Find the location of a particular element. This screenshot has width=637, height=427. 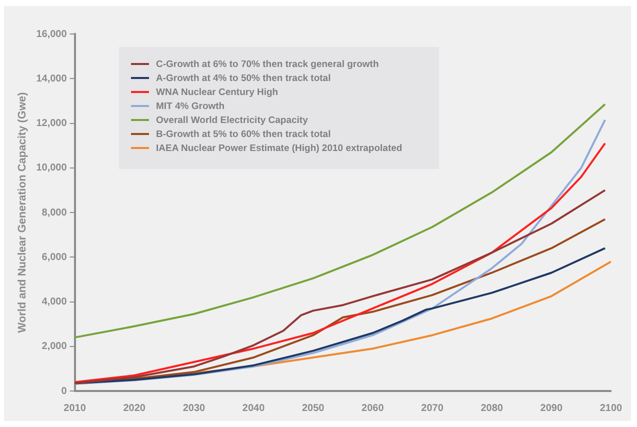

x-tick-label: 2100 is located at coordinates (611, 408).